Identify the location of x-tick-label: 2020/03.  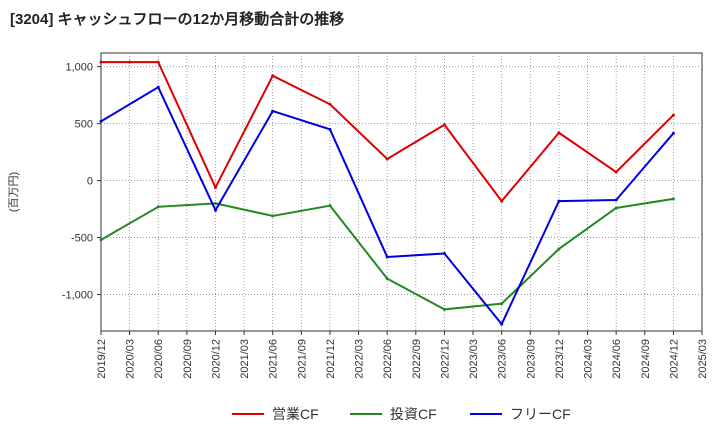
(131, 359).